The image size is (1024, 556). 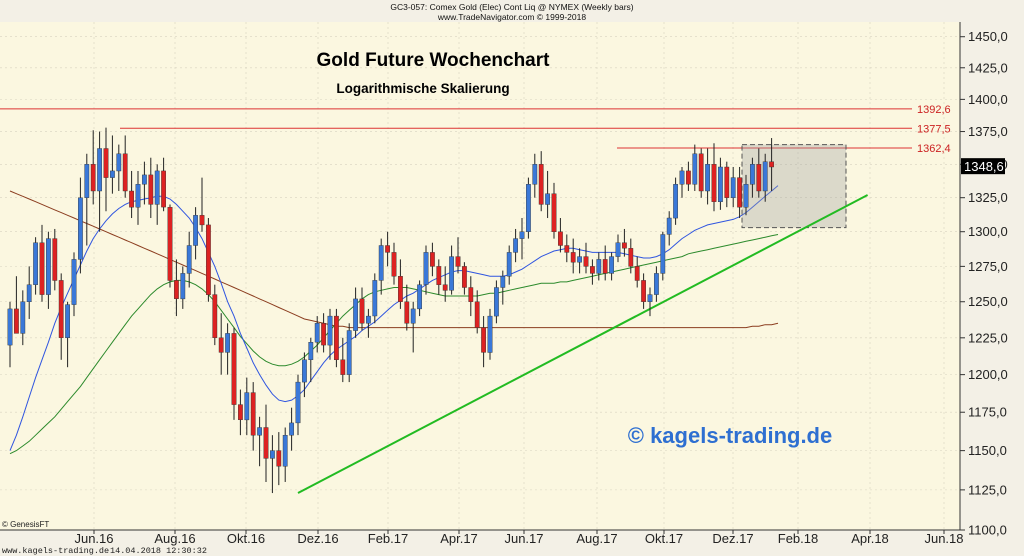 I want to click on chart-title: Gold Future Wochenchart, so click(x=434, y=60).